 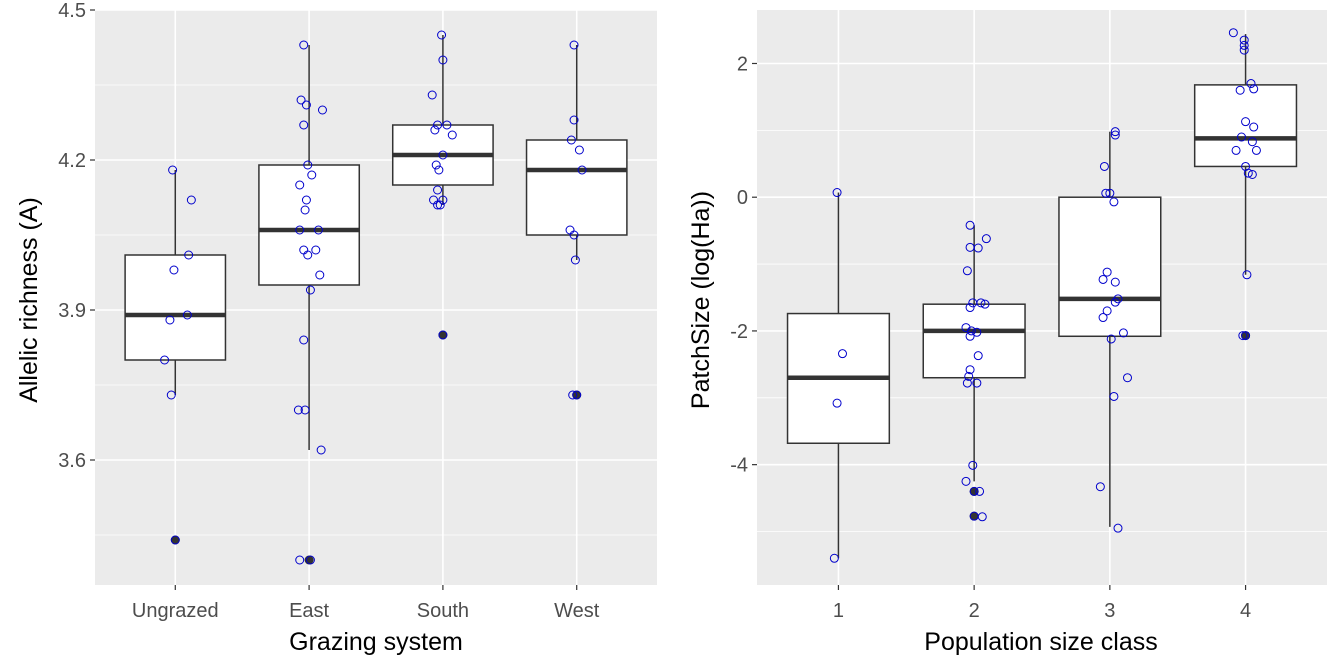 I want to click on left-y-tick-label: 3.6, so click(x=72, y=461).